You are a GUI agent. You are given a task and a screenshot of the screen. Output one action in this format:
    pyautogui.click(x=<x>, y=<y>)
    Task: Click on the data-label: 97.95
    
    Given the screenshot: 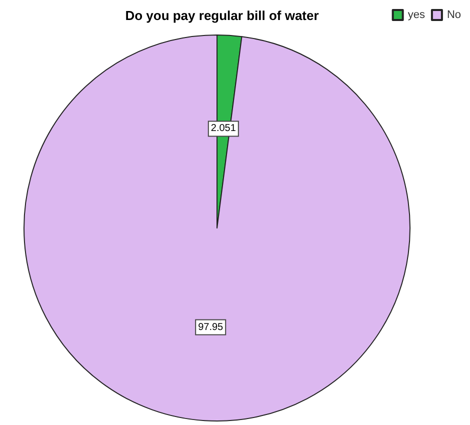 What is the action you would take?
    pyautogui.click(x=211, y=327)
    